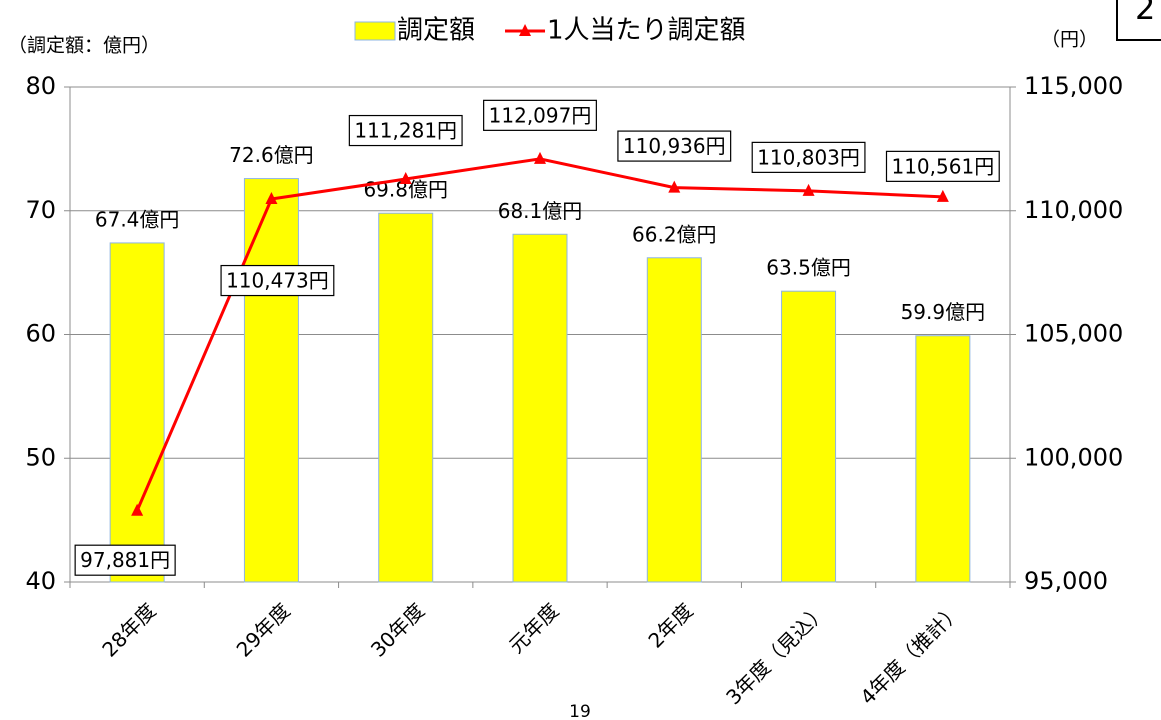 The width and height of the screenshot is (1161, 720). Describe the element at coordinates (1145, 13) in the screenshot. I see `badge: 2` at that location.